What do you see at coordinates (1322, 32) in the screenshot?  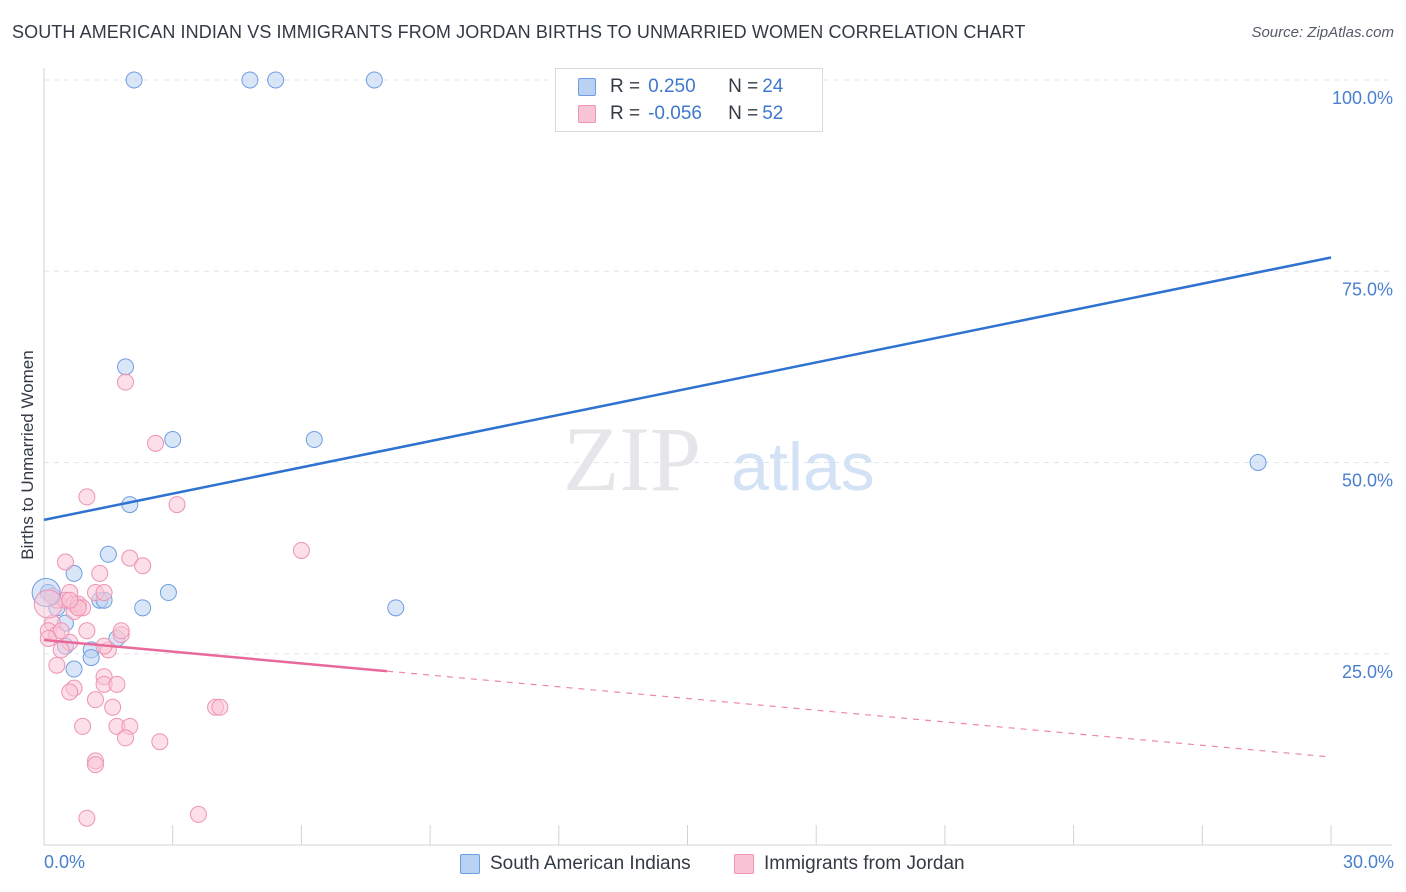 I see `source-label: Source: ZipAtlas.com` at bounding box center [1322, 32].